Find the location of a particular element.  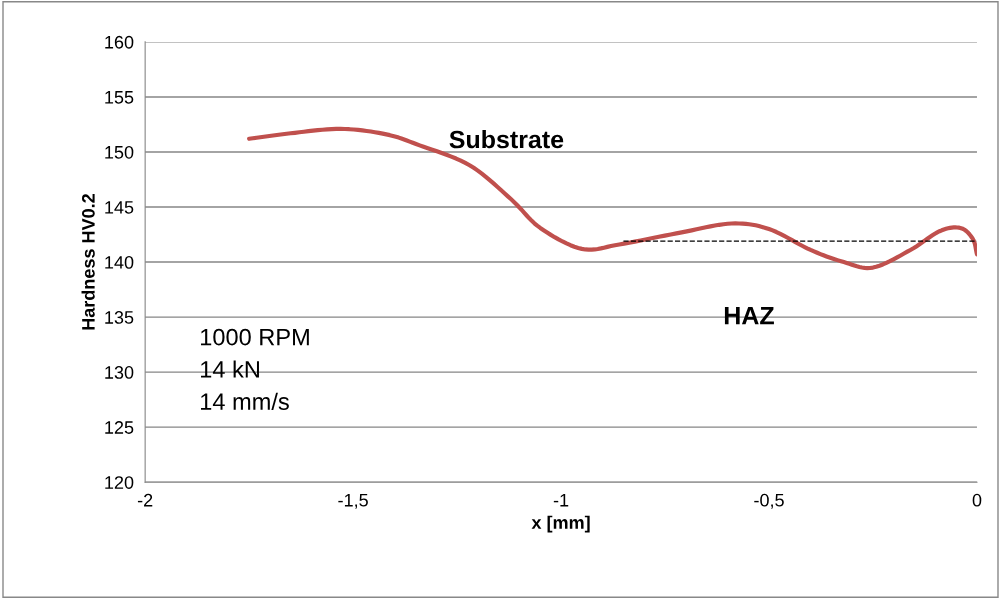

x-tick-label: -1 is located at coordinates (561, 500).